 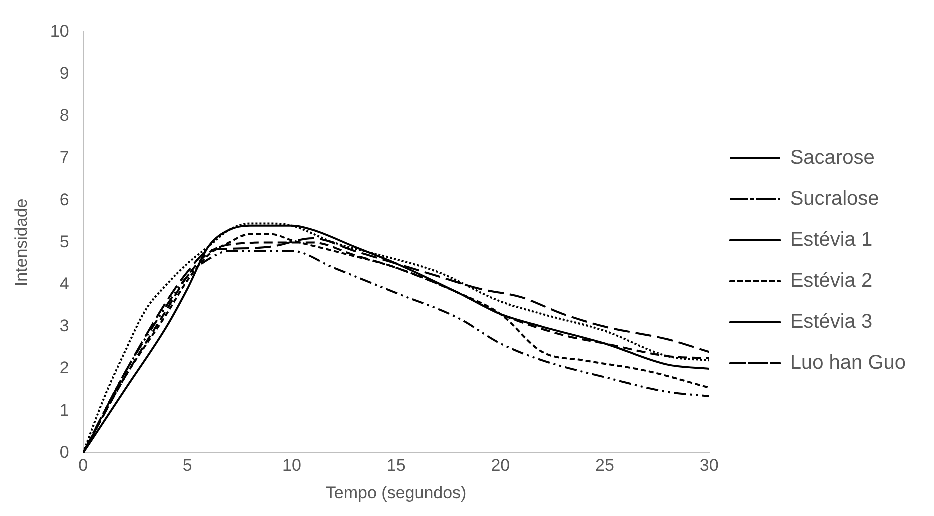 I want to click on legend-label: Estévia 1, so click(x=831, y=240).